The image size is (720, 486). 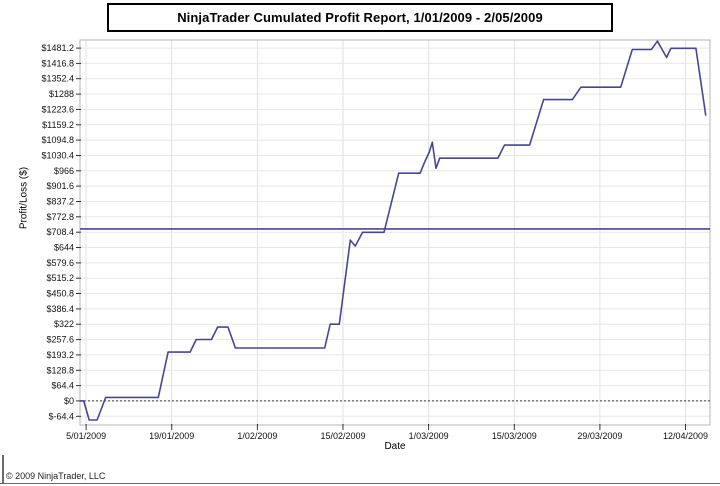 I want to click on y-tick-label: $257.6, so click(x=60, y=340).